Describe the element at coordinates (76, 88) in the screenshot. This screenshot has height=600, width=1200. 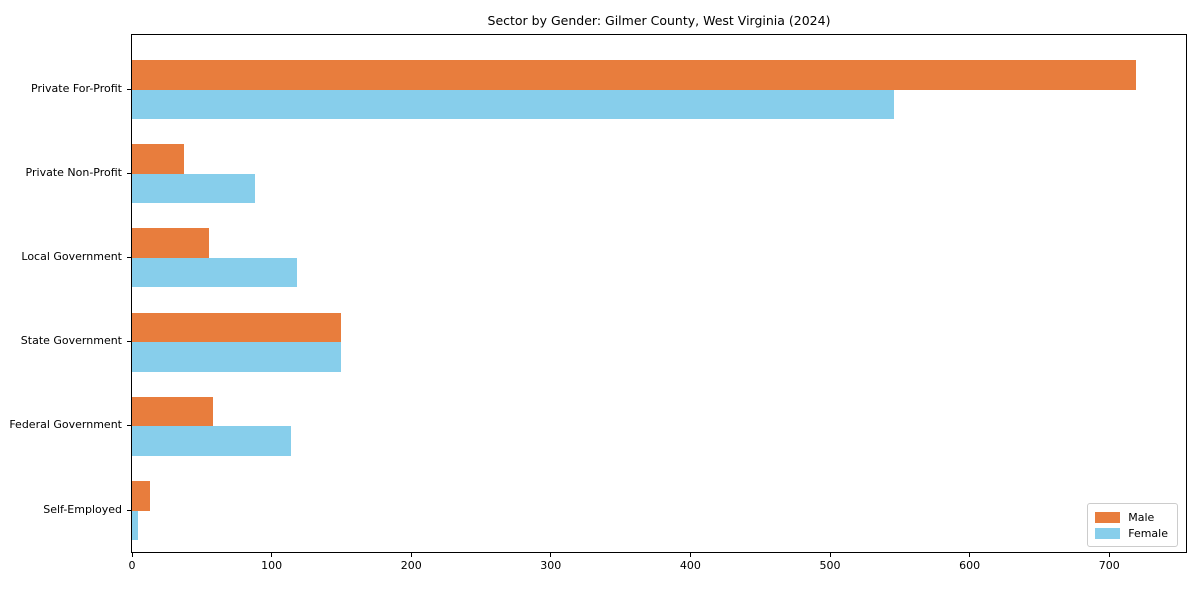
I see `y-category-label-private-for-profit: Private For-Profit` at that location.